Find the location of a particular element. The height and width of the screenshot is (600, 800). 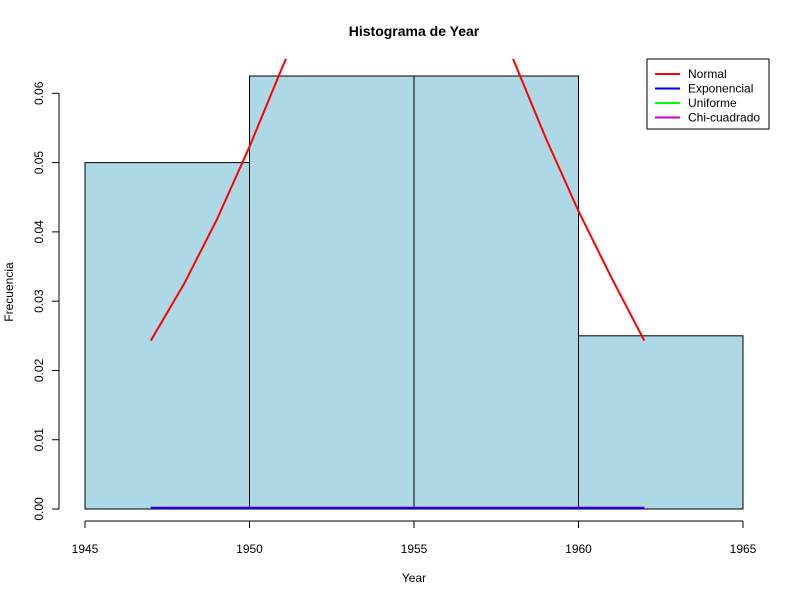

legend-label: Exponencial is located at coordinates (720, 89).